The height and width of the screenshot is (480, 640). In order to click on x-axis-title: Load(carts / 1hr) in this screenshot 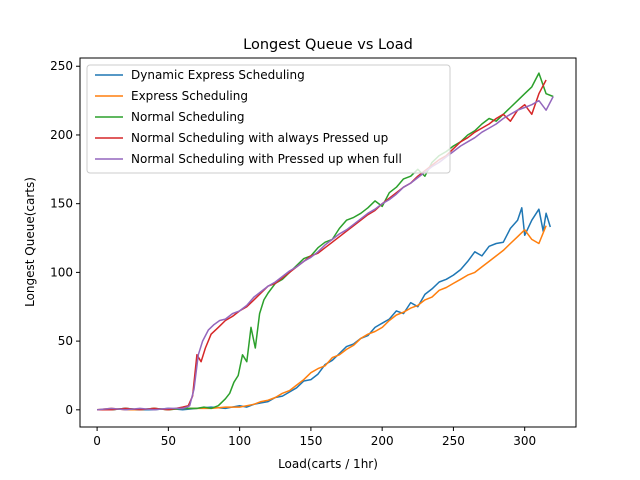, I will do `click(328, 464)`.